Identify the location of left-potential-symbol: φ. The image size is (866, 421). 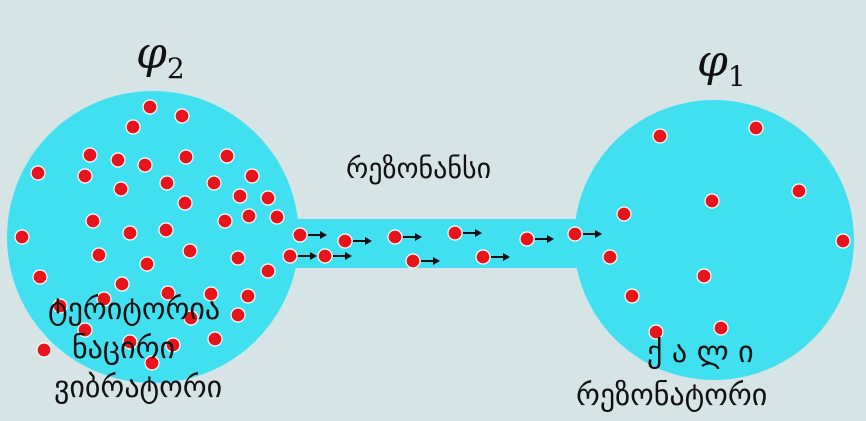
(151, 53).